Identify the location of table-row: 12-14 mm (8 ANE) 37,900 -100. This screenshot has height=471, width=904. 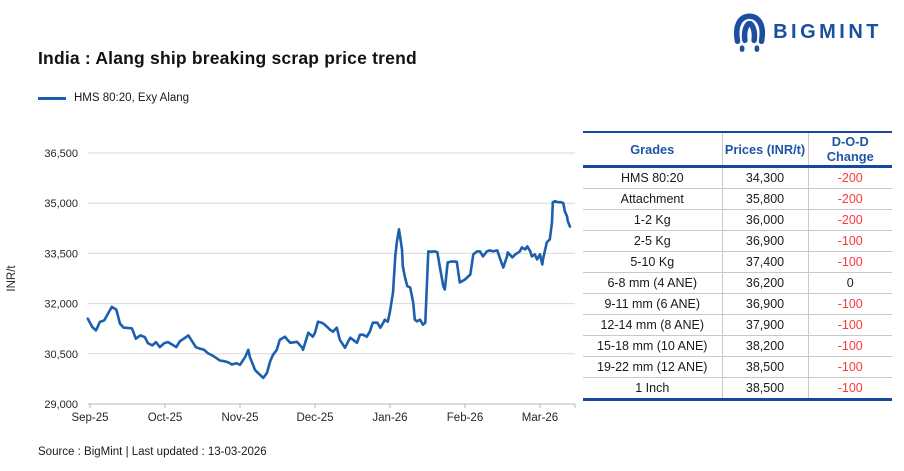
(737, 325).